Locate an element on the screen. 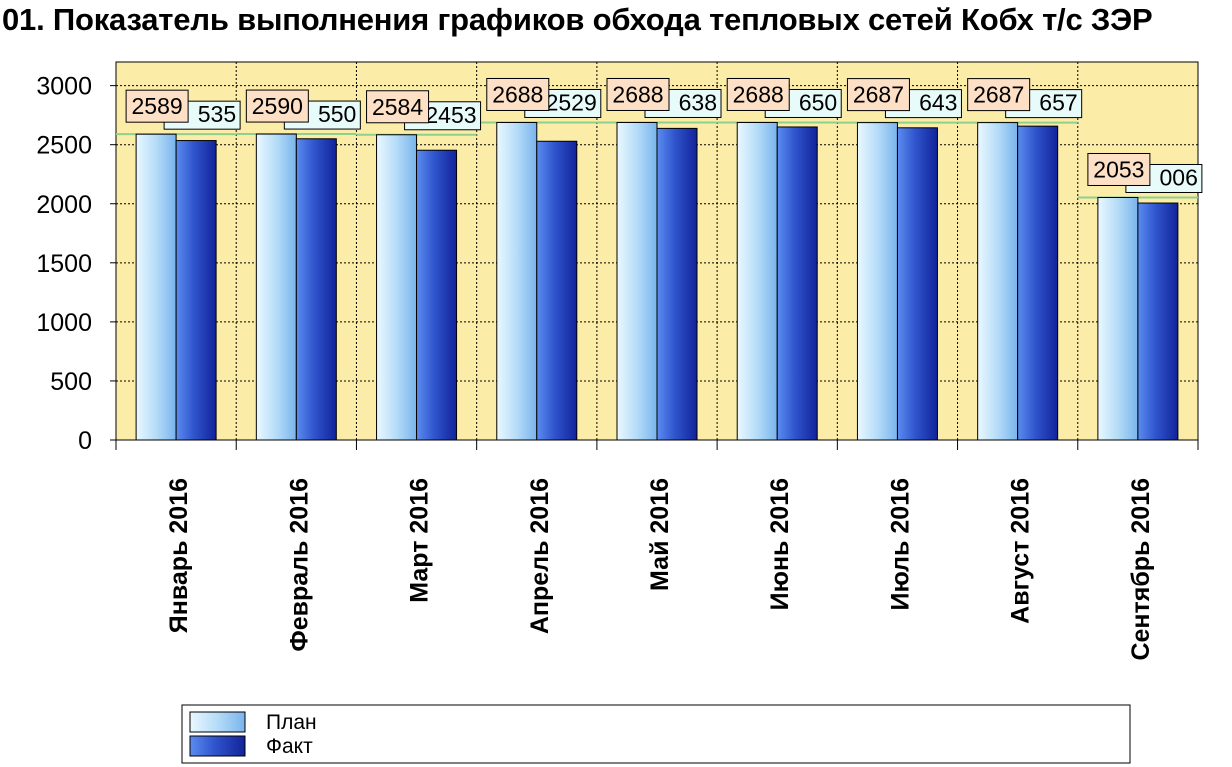 This screenshot has height=767, width=1232. x-category-label: Январь 2016 is located at coordinates (179, 555).